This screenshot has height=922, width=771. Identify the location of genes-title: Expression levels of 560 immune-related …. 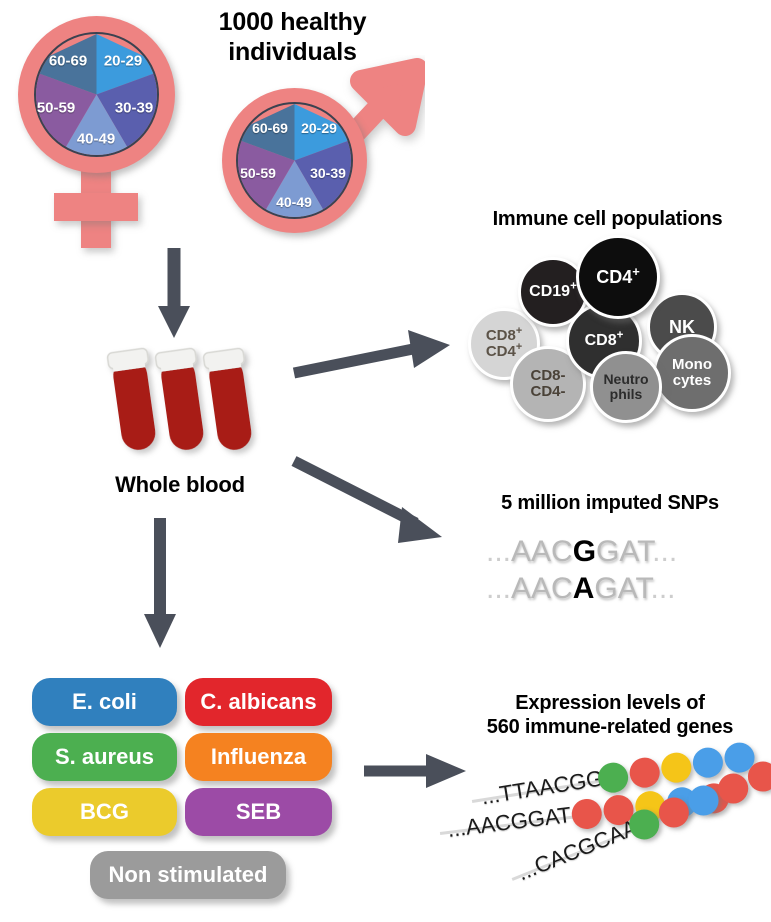
(610, 715).